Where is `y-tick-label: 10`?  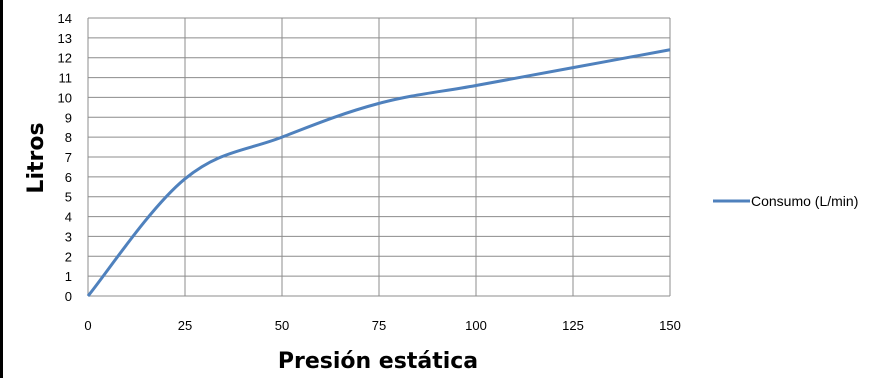 y-tick-label: 10 is located at coordinates (65, 97).